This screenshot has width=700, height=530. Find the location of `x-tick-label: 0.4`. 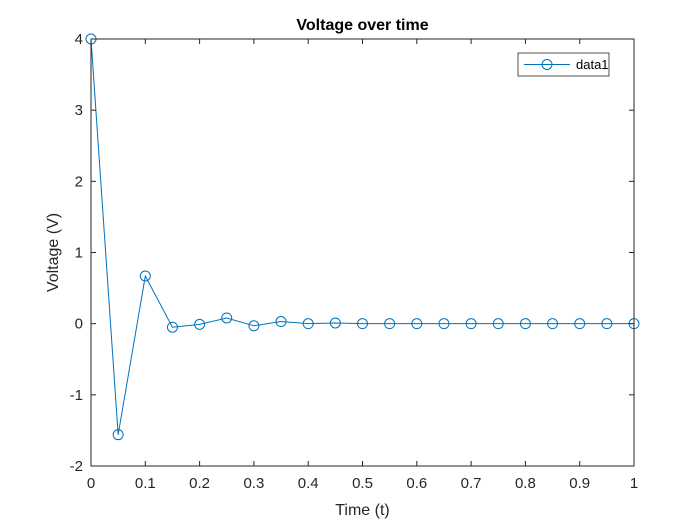

x-tick-label: 0.4 is located at coordinates (308, 483).